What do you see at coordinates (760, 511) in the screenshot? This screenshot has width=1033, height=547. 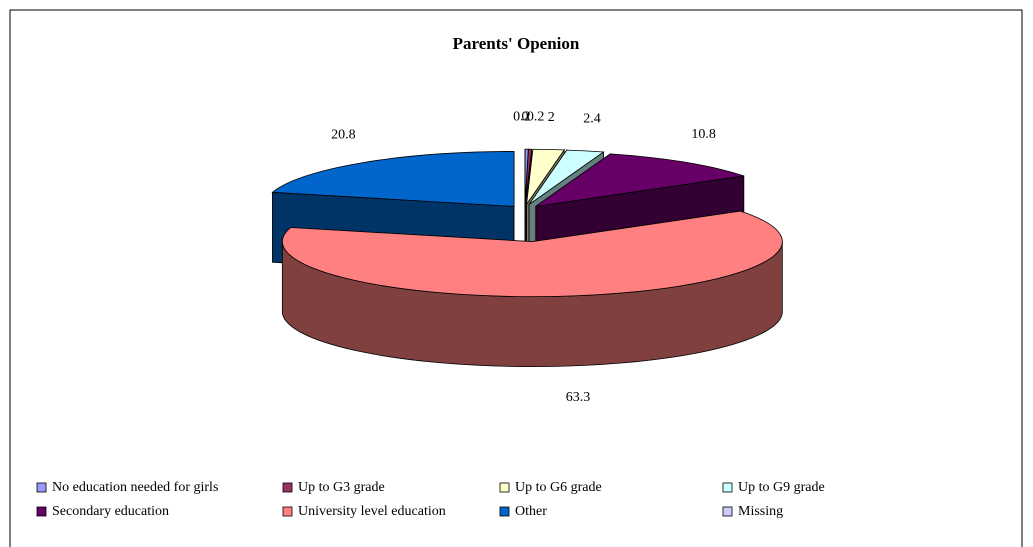 I see `legend-label: Missing` at bounding box center [760, 511].